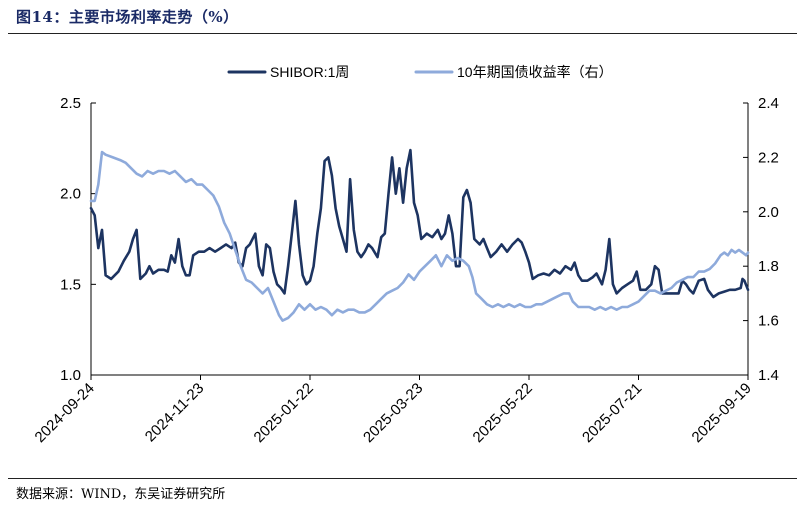 This screenshot has width=805, height=507. What do you see at coordinates (768, 103) in the screenshot?
I see `y-right-tick-label: 2.4` at bounding box center [768, 103].